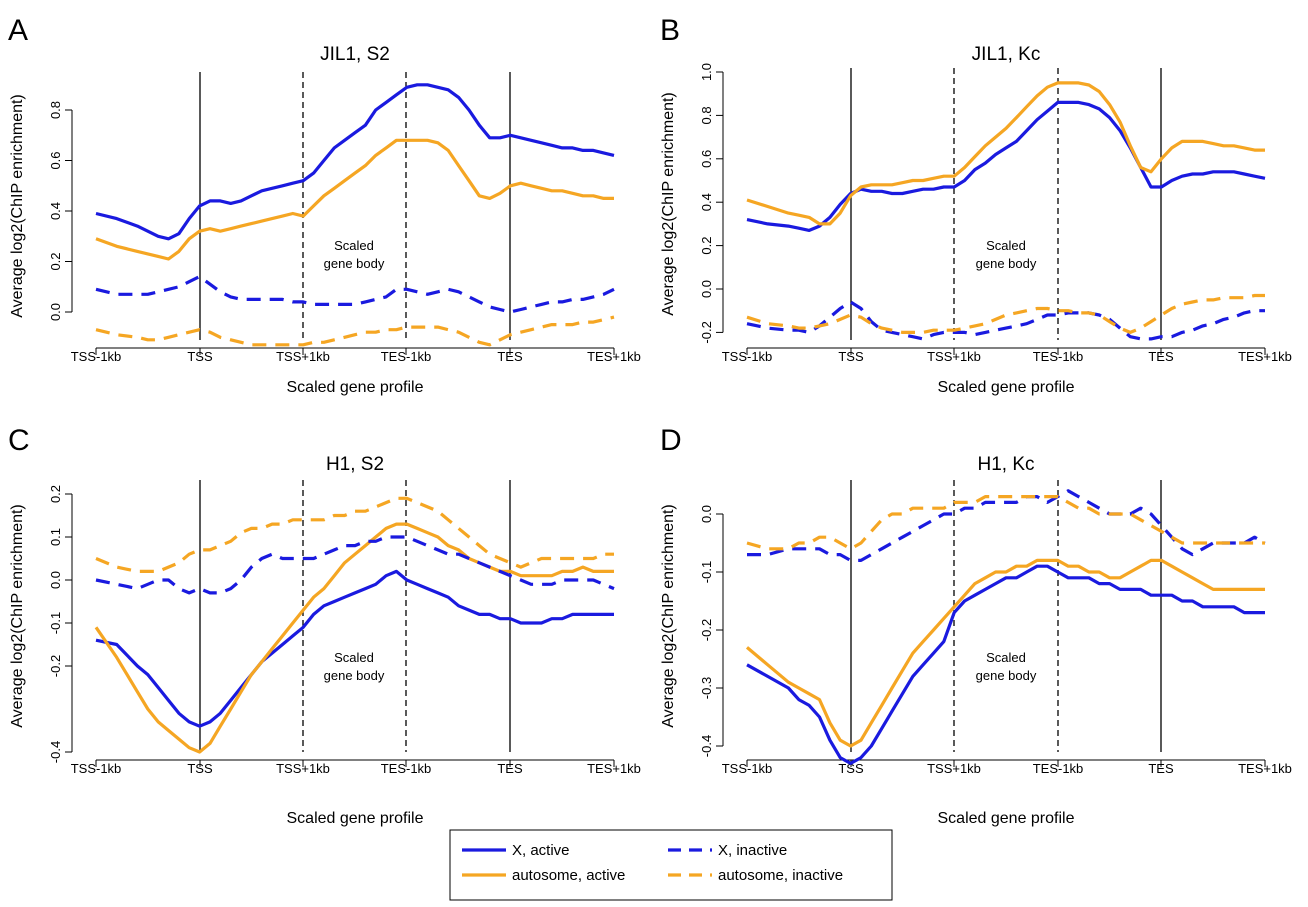 The image size is (1308, 907). I want to click on panel-letter: C, so click(19, 440).